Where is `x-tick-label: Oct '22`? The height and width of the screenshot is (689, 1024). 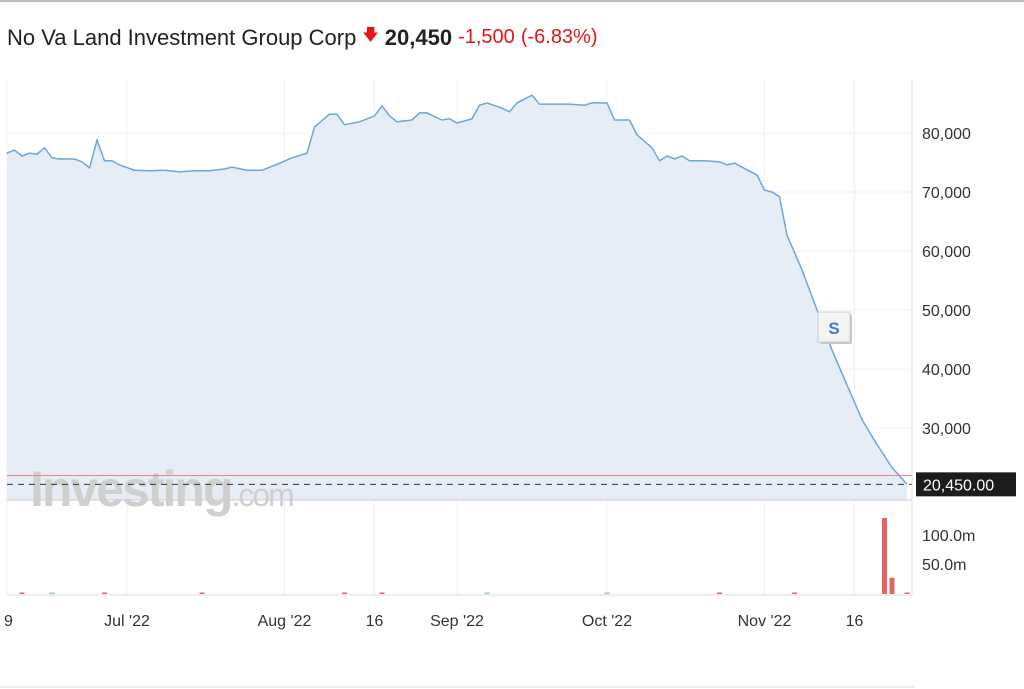 x-tick-label: Oct '22 is located at coordinates (607, 621).